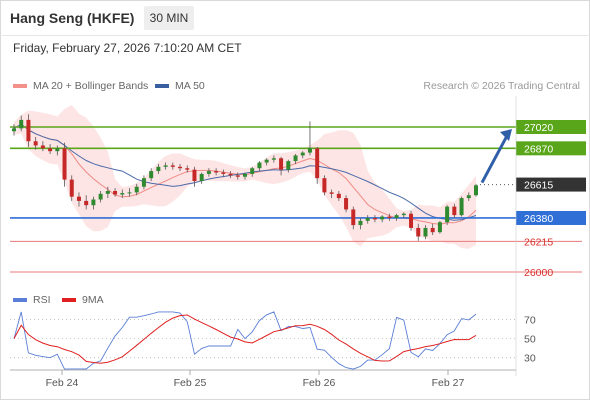 This screenshot has height=400, width=590. I want to click on legend-swatch-rsi, so click(20, 300).